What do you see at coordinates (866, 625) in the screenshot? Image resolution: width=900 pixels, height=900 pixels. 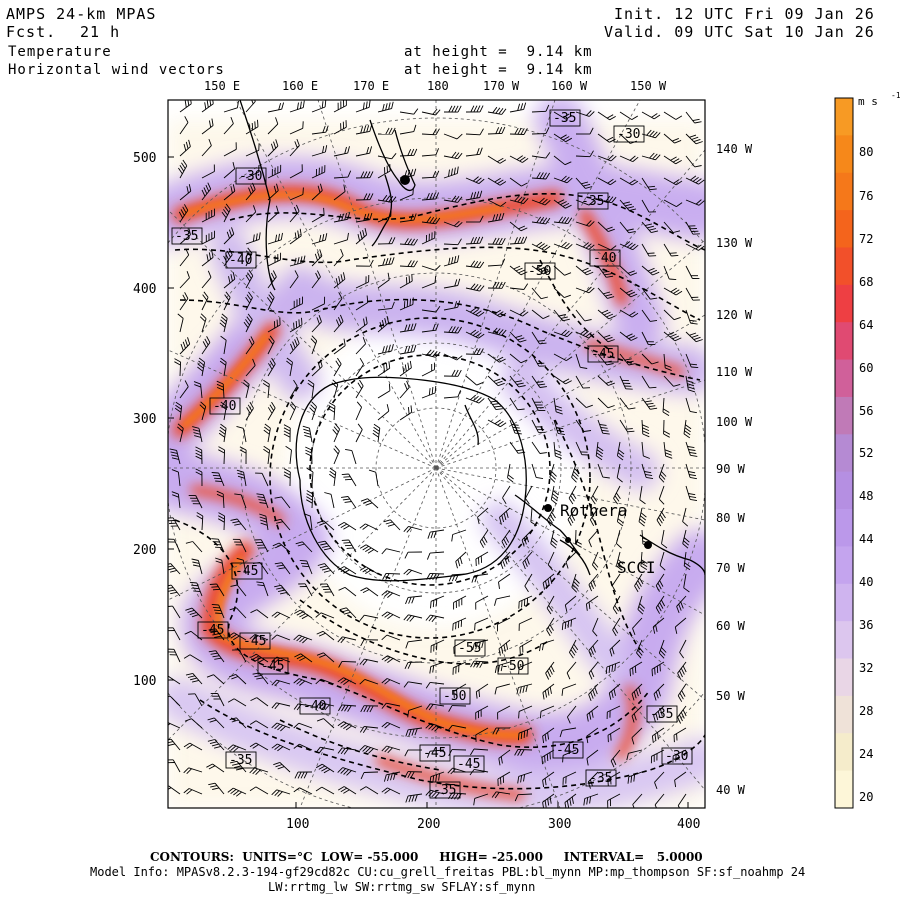 I see `colorbar-tick-label: 36` at bounding box center [866, 625].